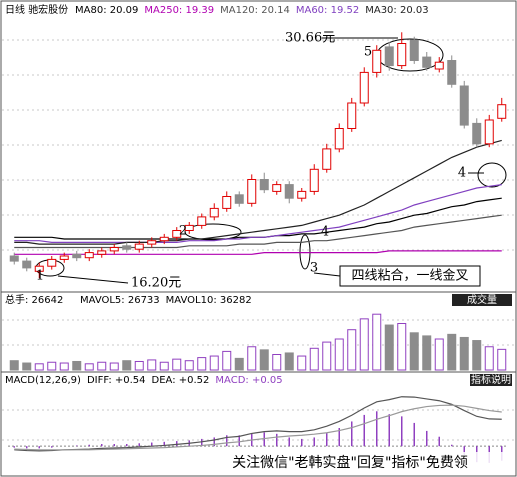 This screenshot has height=477, width=517. What do you see at coordinates (314, 268) in the screenshot?
I see `annotation: 3` at bounding box center [314, 268].